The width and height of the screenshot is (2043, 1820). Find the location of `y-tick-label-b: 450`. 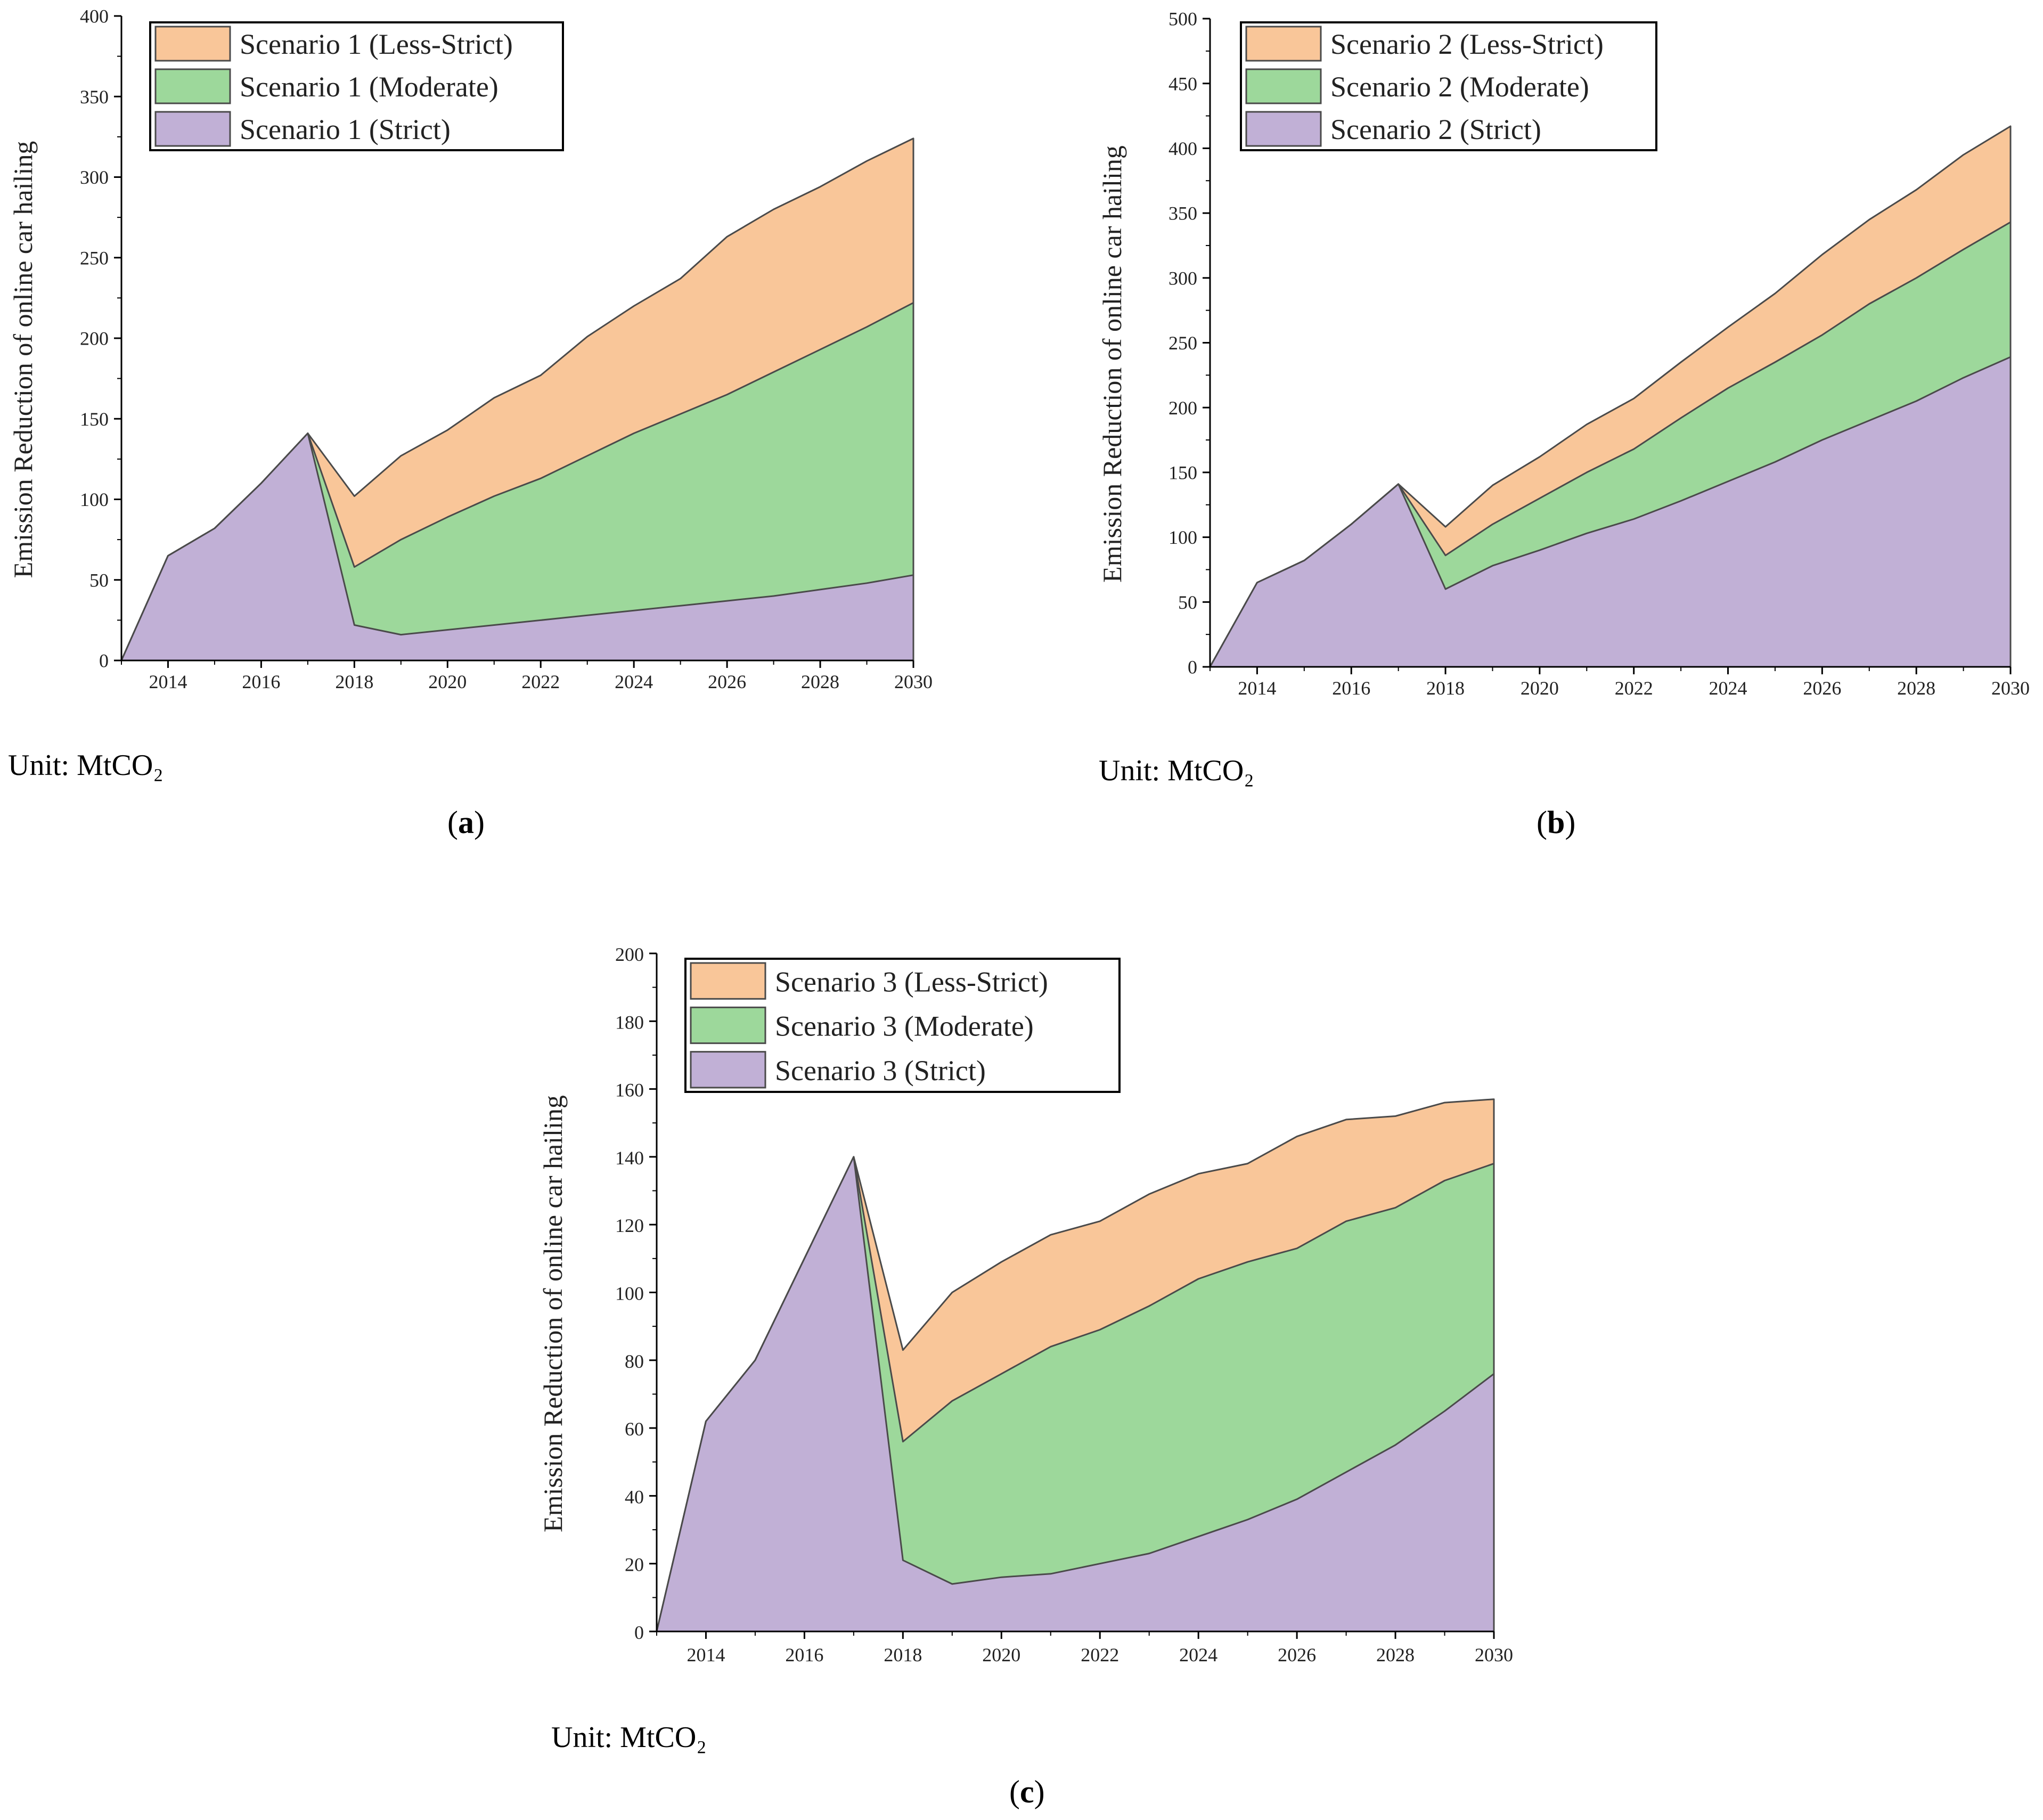

y-tick-label-b: 450 is located at coordinates (1182, 83).